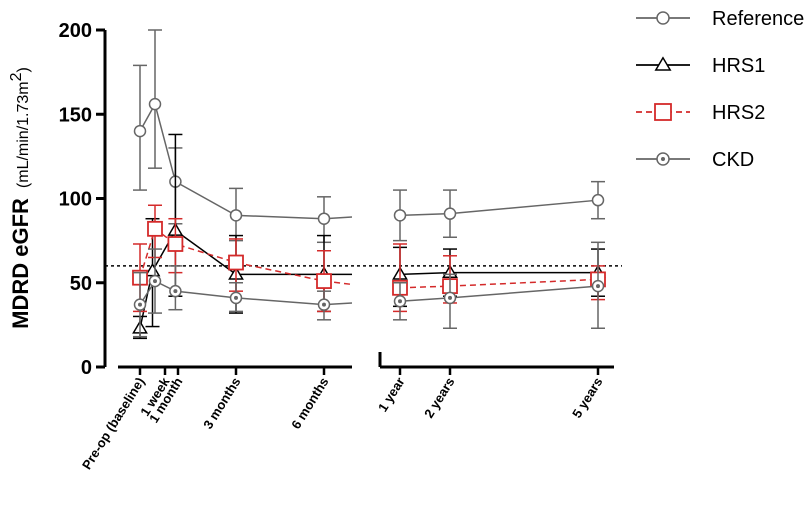 This screenshot has height=515, width=810. I want to click on legend-item-reference: Reference, so click(720, 19).